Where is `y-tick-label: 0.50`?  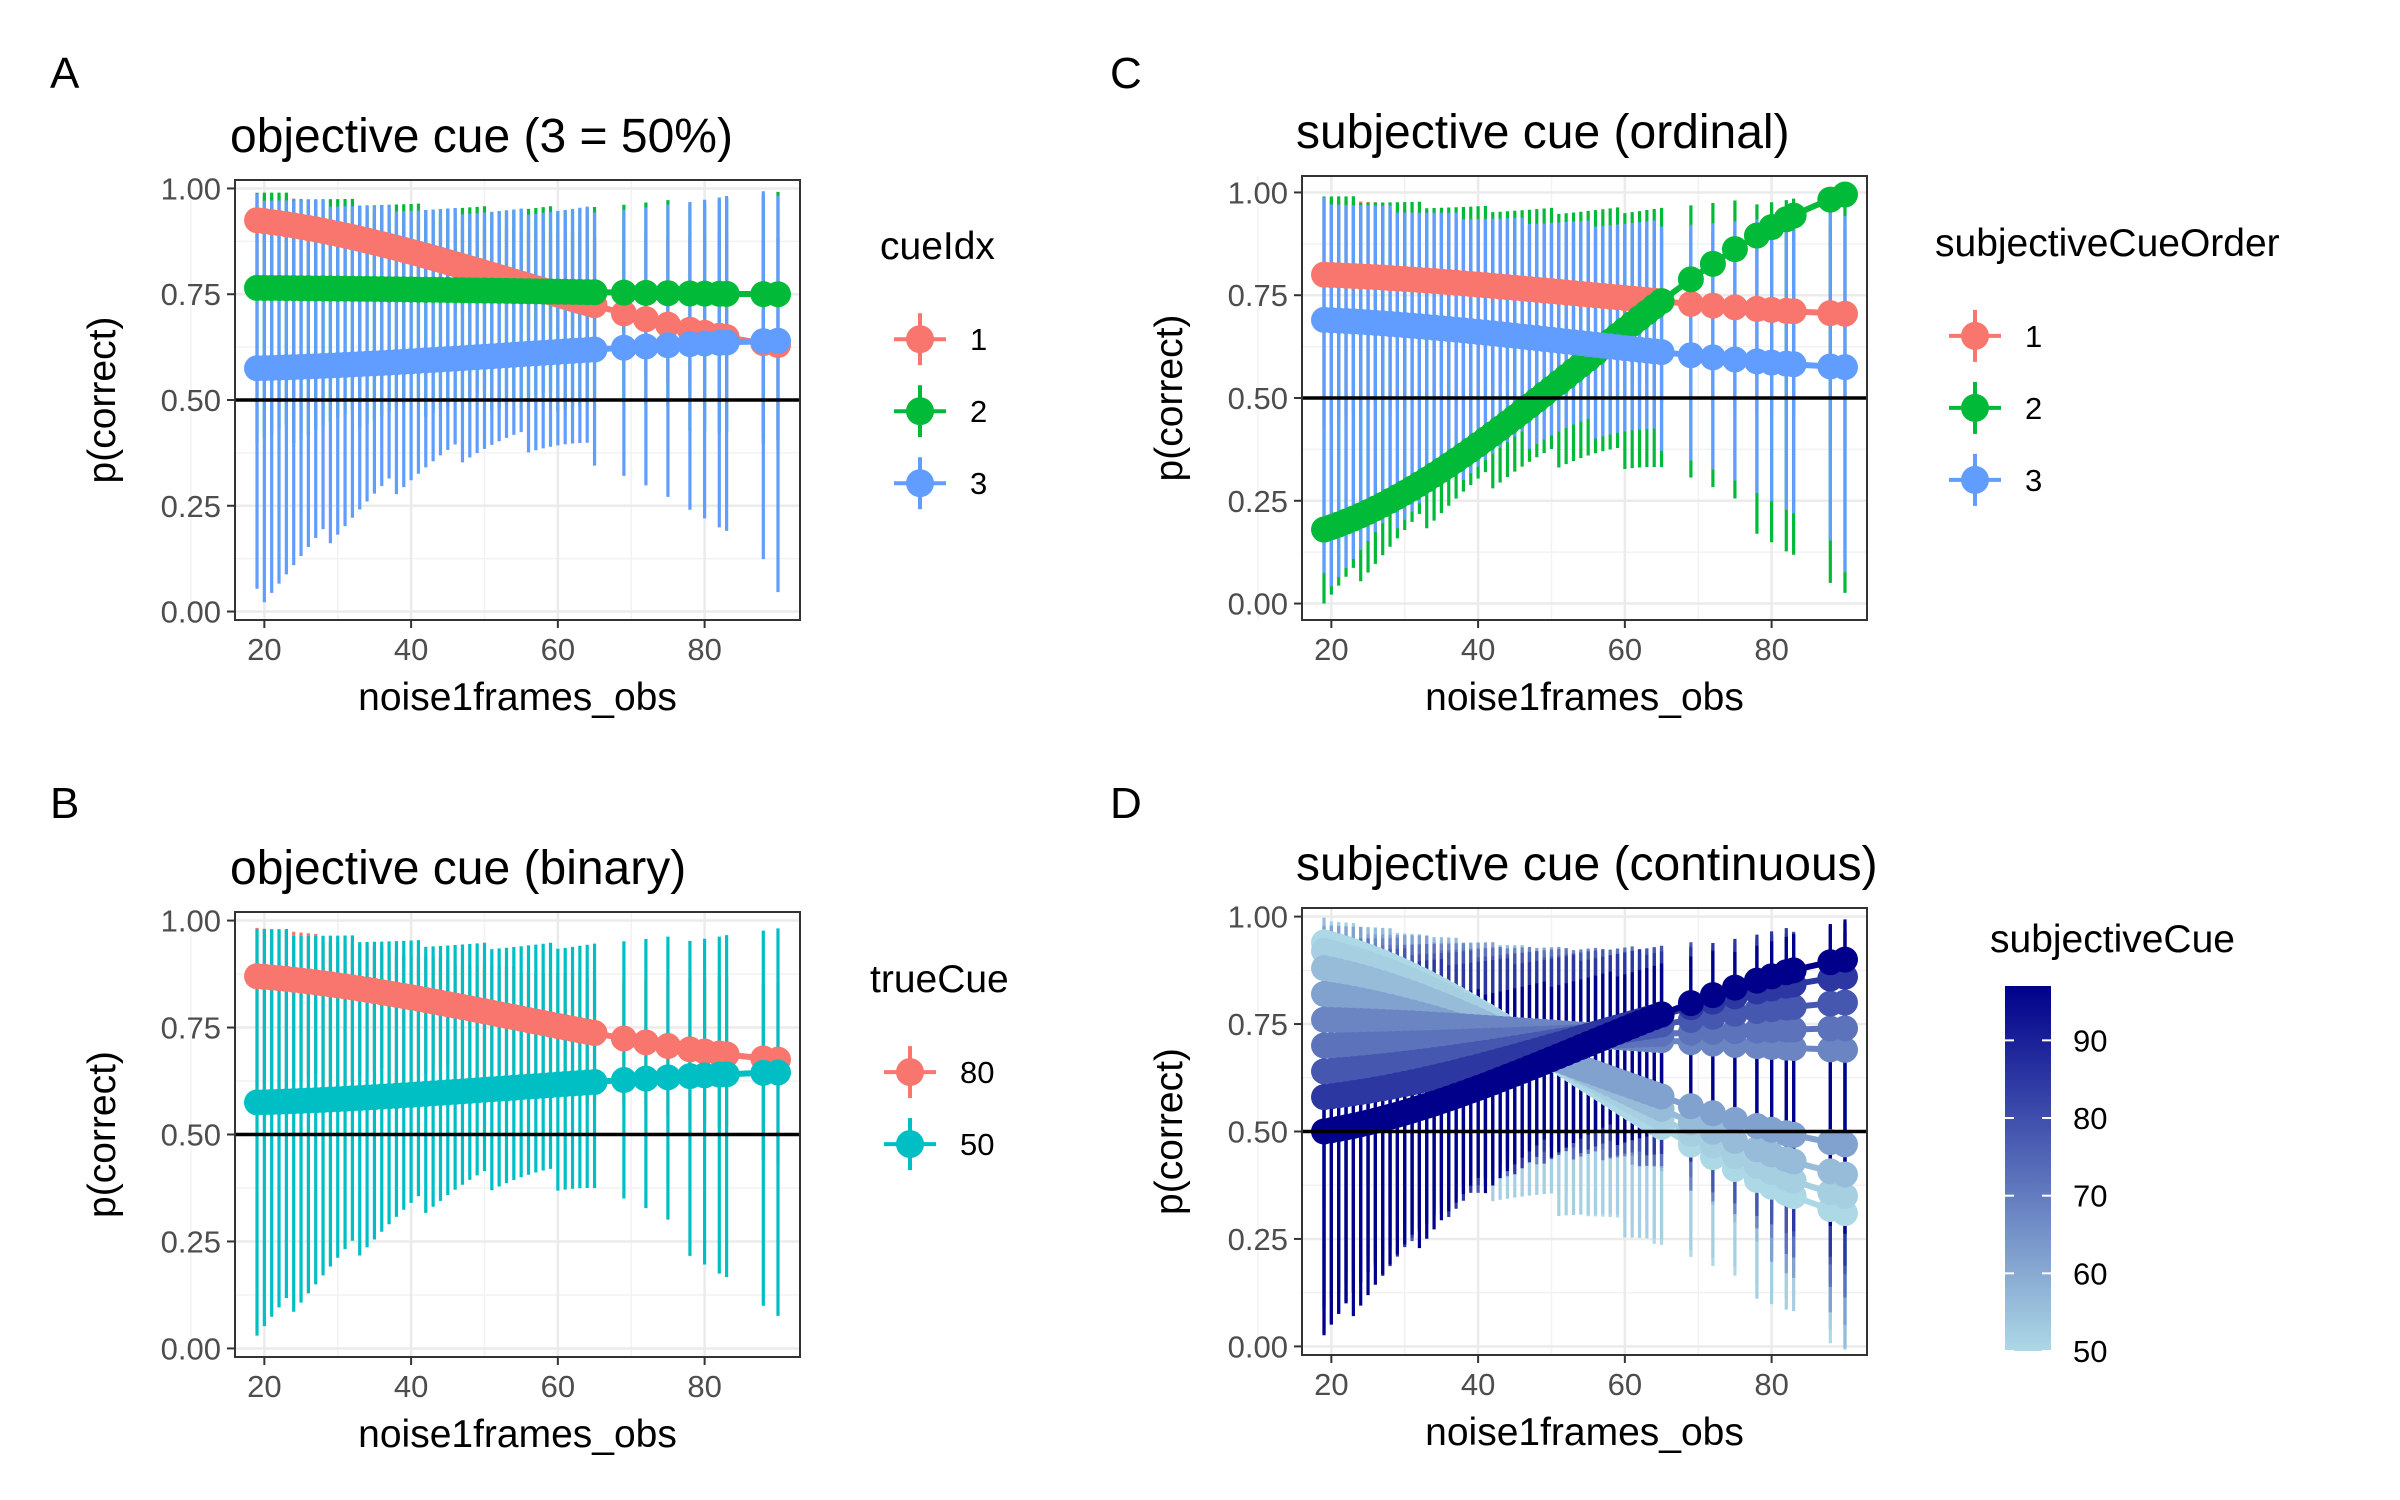
y-tick-label: 0.50 is located at coordinates (1258, 398).